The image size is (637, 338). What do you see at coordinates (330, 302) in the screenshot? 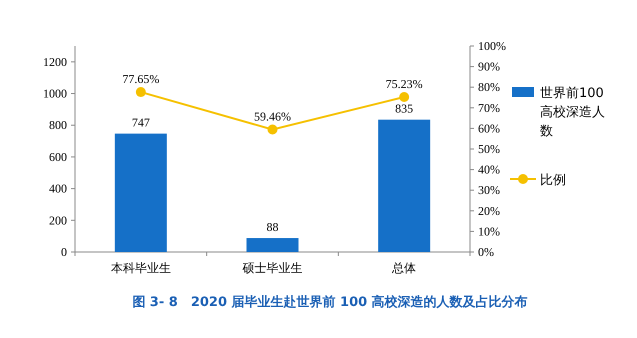
I see `text: 图 3- 8 2020 届毕业生赴世界前 100 高校深造的人数及占比分布` at bounding box center [330, 302].